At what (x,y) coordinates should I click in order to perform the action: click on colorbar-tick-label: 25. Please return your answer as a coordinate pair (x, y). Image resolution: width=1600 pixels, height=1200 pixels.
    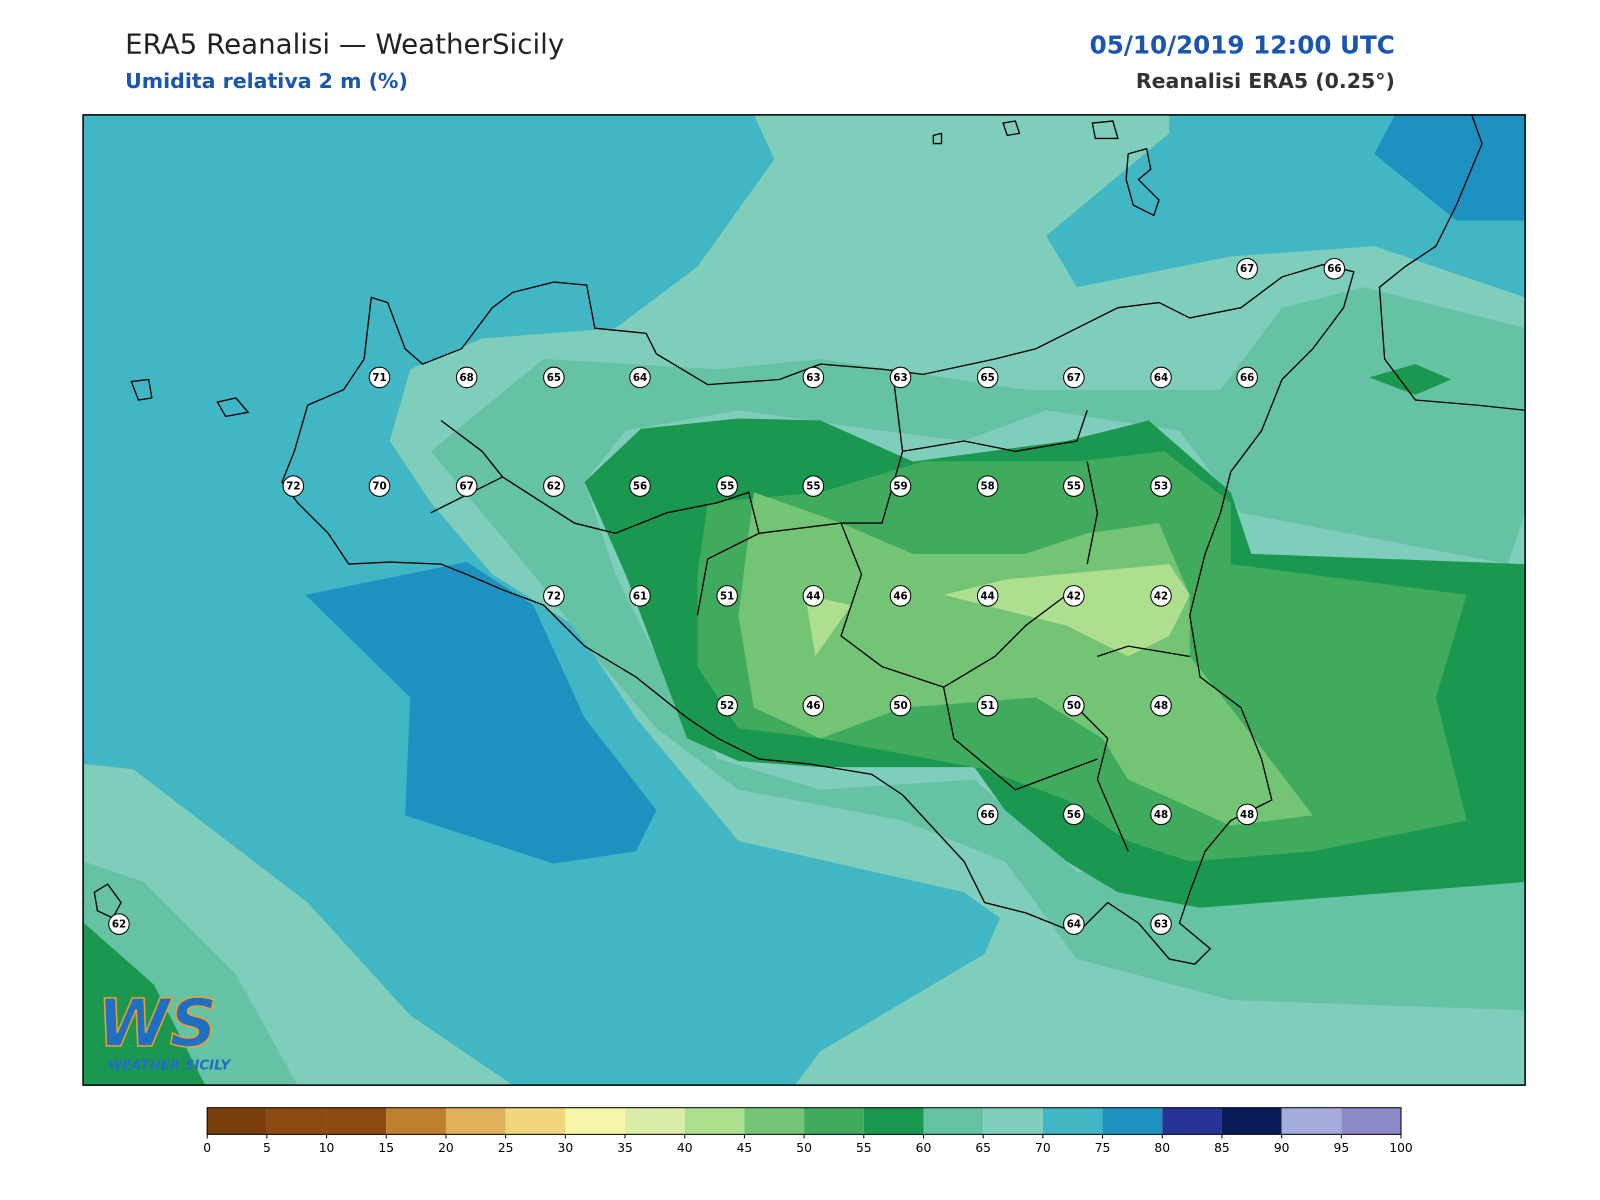
    Looking at the image, I should click on (506, 1148).